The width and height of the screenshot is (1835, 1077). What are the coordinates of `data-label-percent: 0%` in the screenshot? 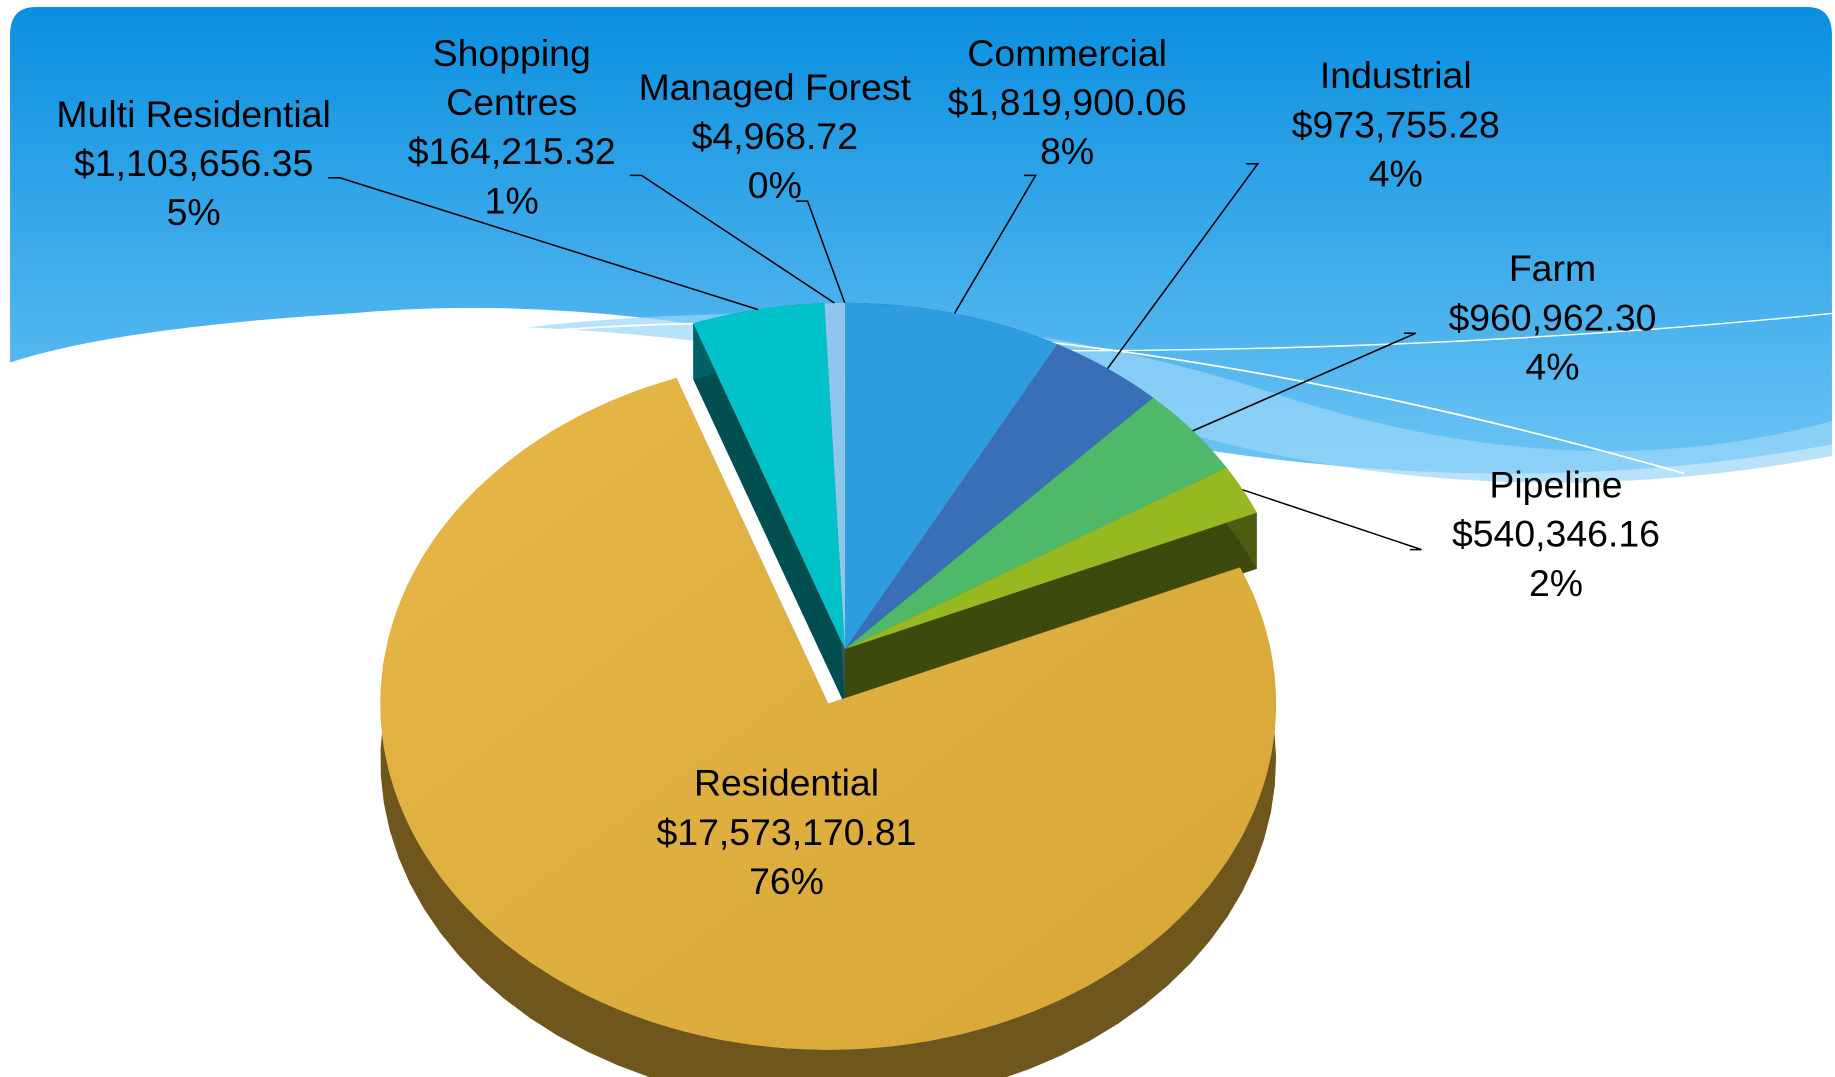 It's located at (775, 185).